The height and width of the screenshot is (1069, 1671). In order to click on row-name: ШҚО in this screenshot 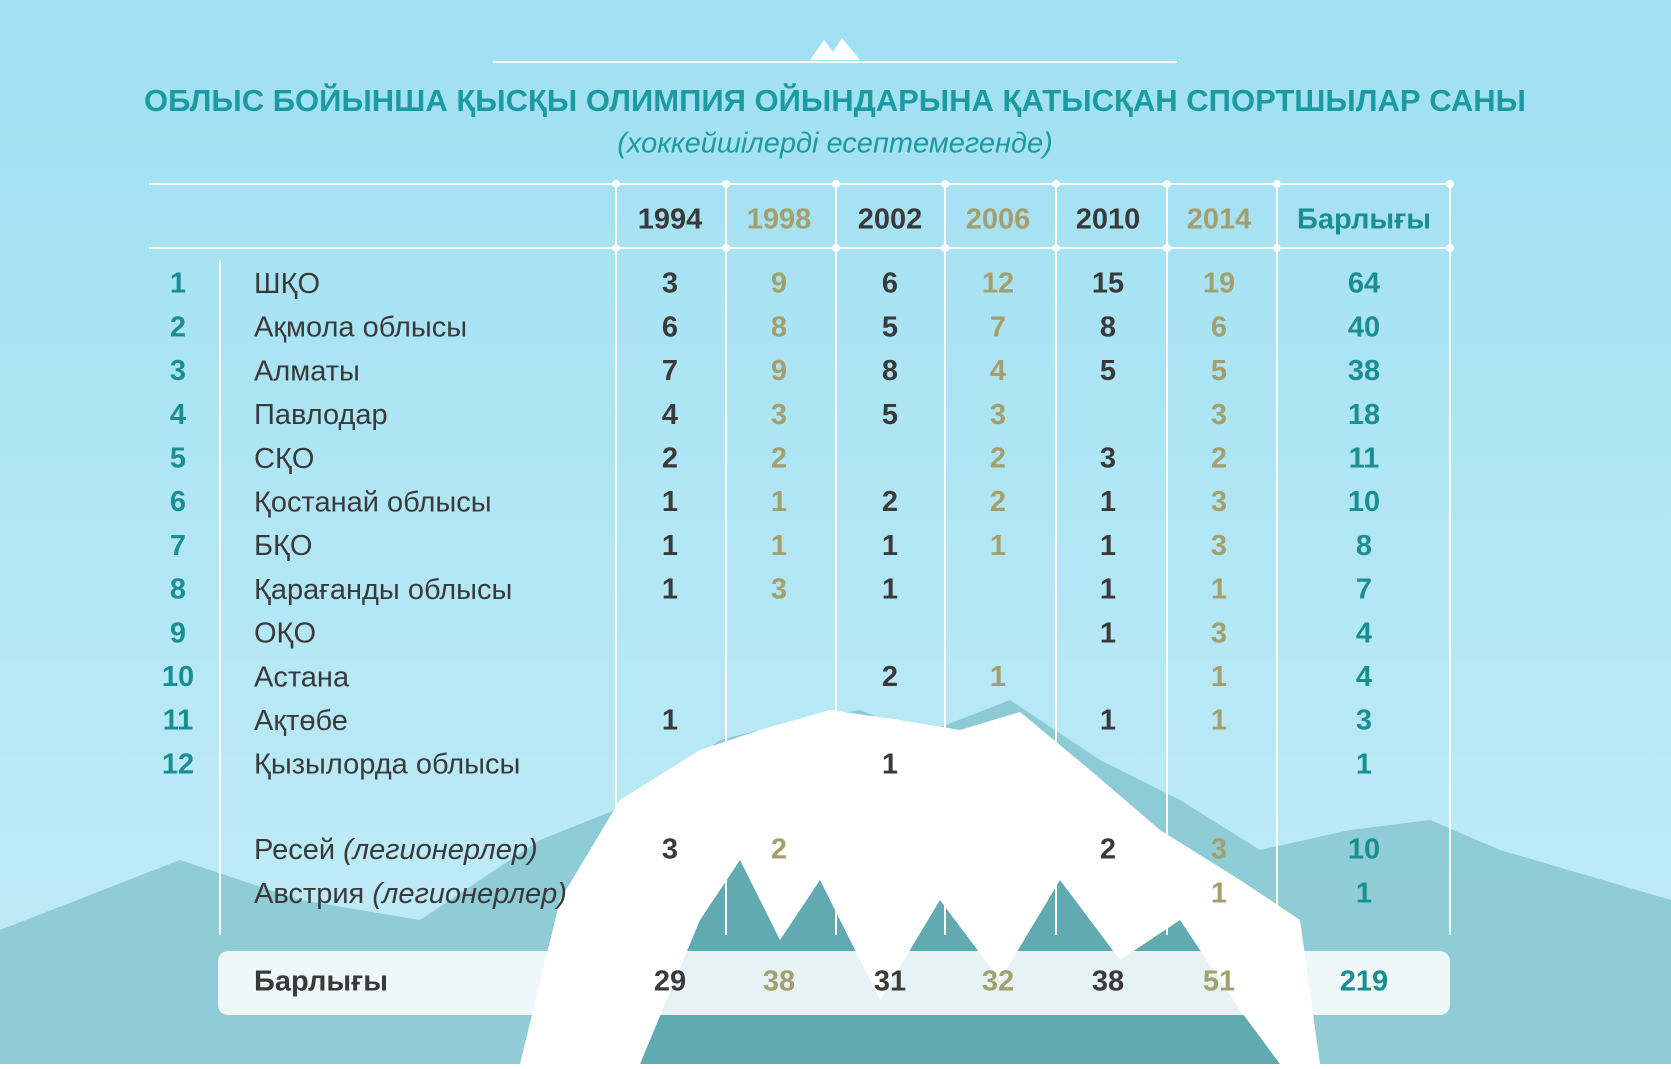, I will do `click(287, 284)`.